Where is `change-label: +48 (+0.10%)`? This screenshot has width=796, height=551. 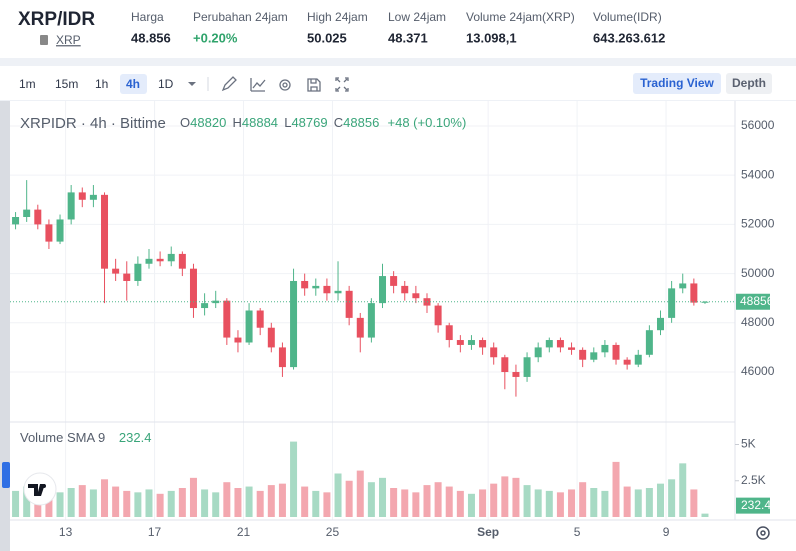 change-label: +48 (+0.10%) is located at coordinates (427, 122).